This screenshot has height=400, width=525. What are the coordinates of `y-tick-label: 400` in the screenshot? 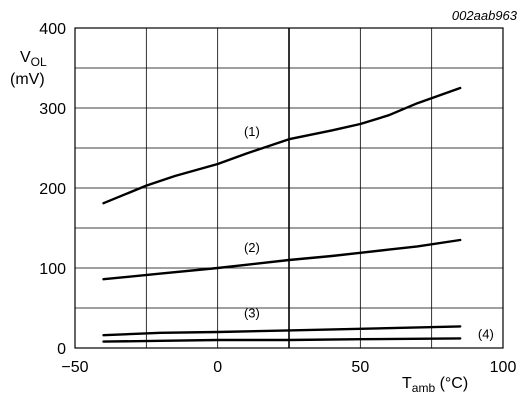 It's located at (52, 29).